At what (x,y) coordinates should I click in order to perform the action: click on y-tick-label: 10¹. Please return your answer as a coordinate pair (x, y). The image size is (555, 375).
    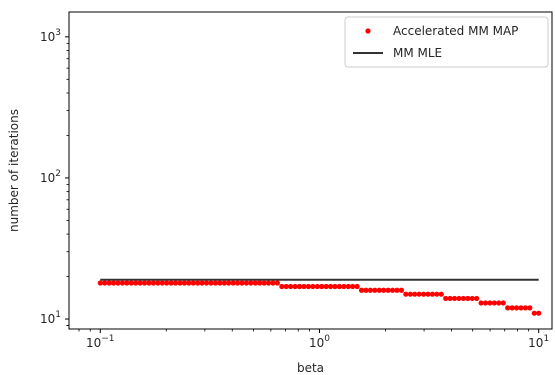
    Looking at the image, I should click on (50, 318).